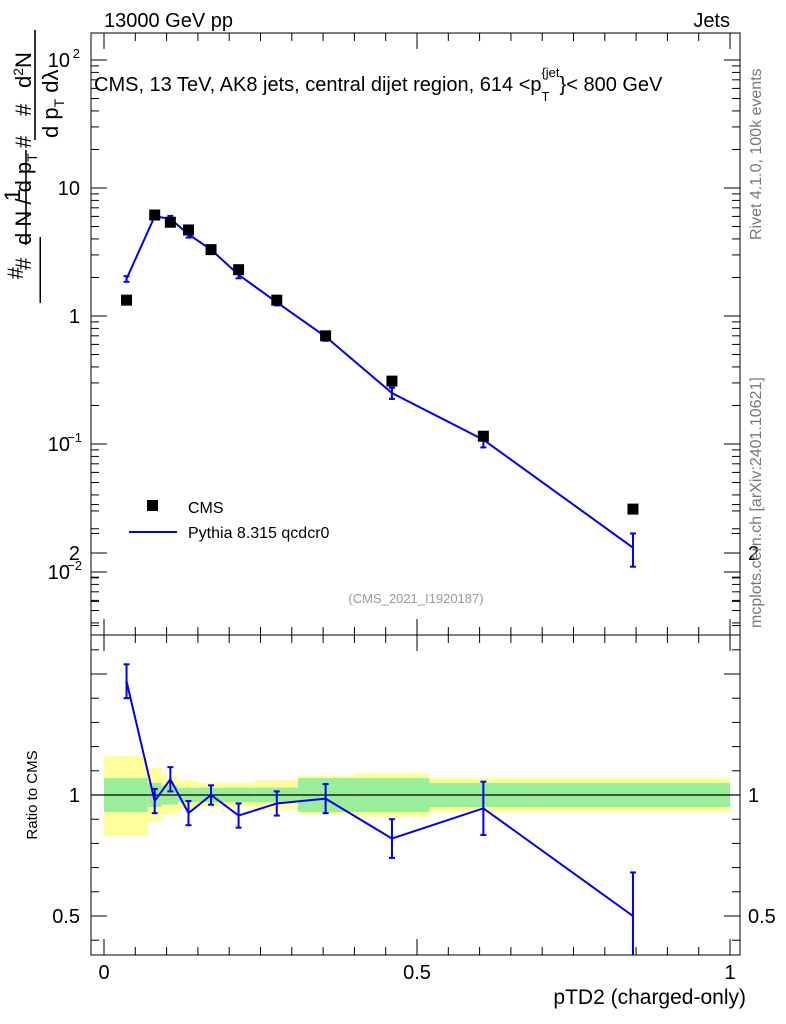 This screenshot has height=1024, width=786. Describe the element at coordinates (23, 70) in the screenshot. I see `svg-text: d2N` at that location.